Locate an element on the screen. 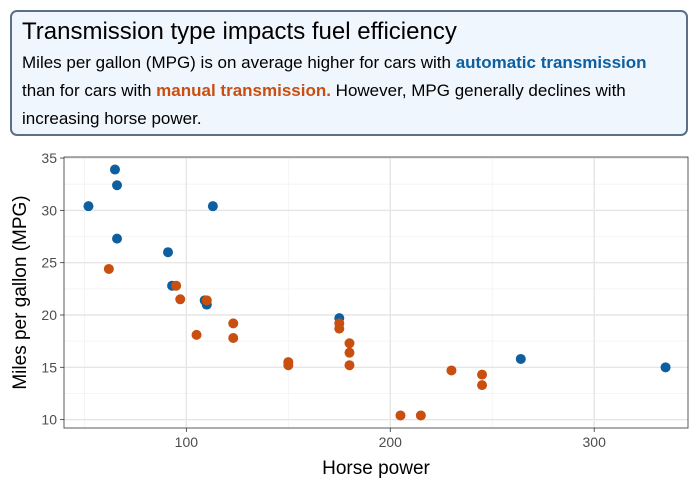 The height and width of the screenshot is (490, 700). x-tick-label: 200 is located at coordinates (391, 442).